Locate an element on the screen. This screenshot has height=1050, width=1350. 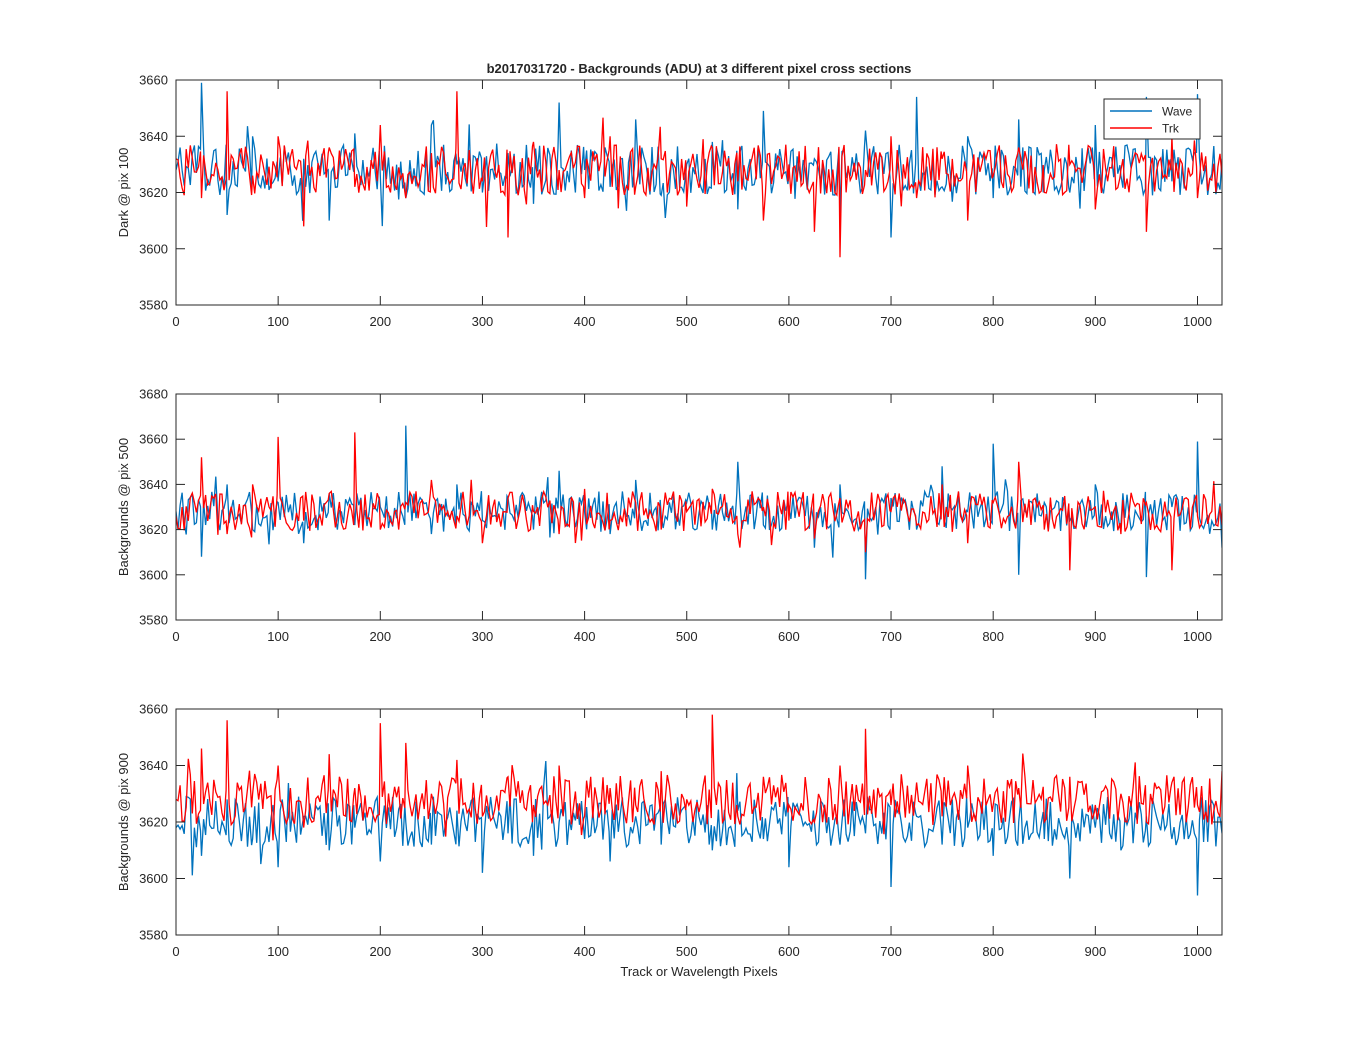
y-axis-label: Backgrounds @ pix 500 is located at coordinates (123, 507).